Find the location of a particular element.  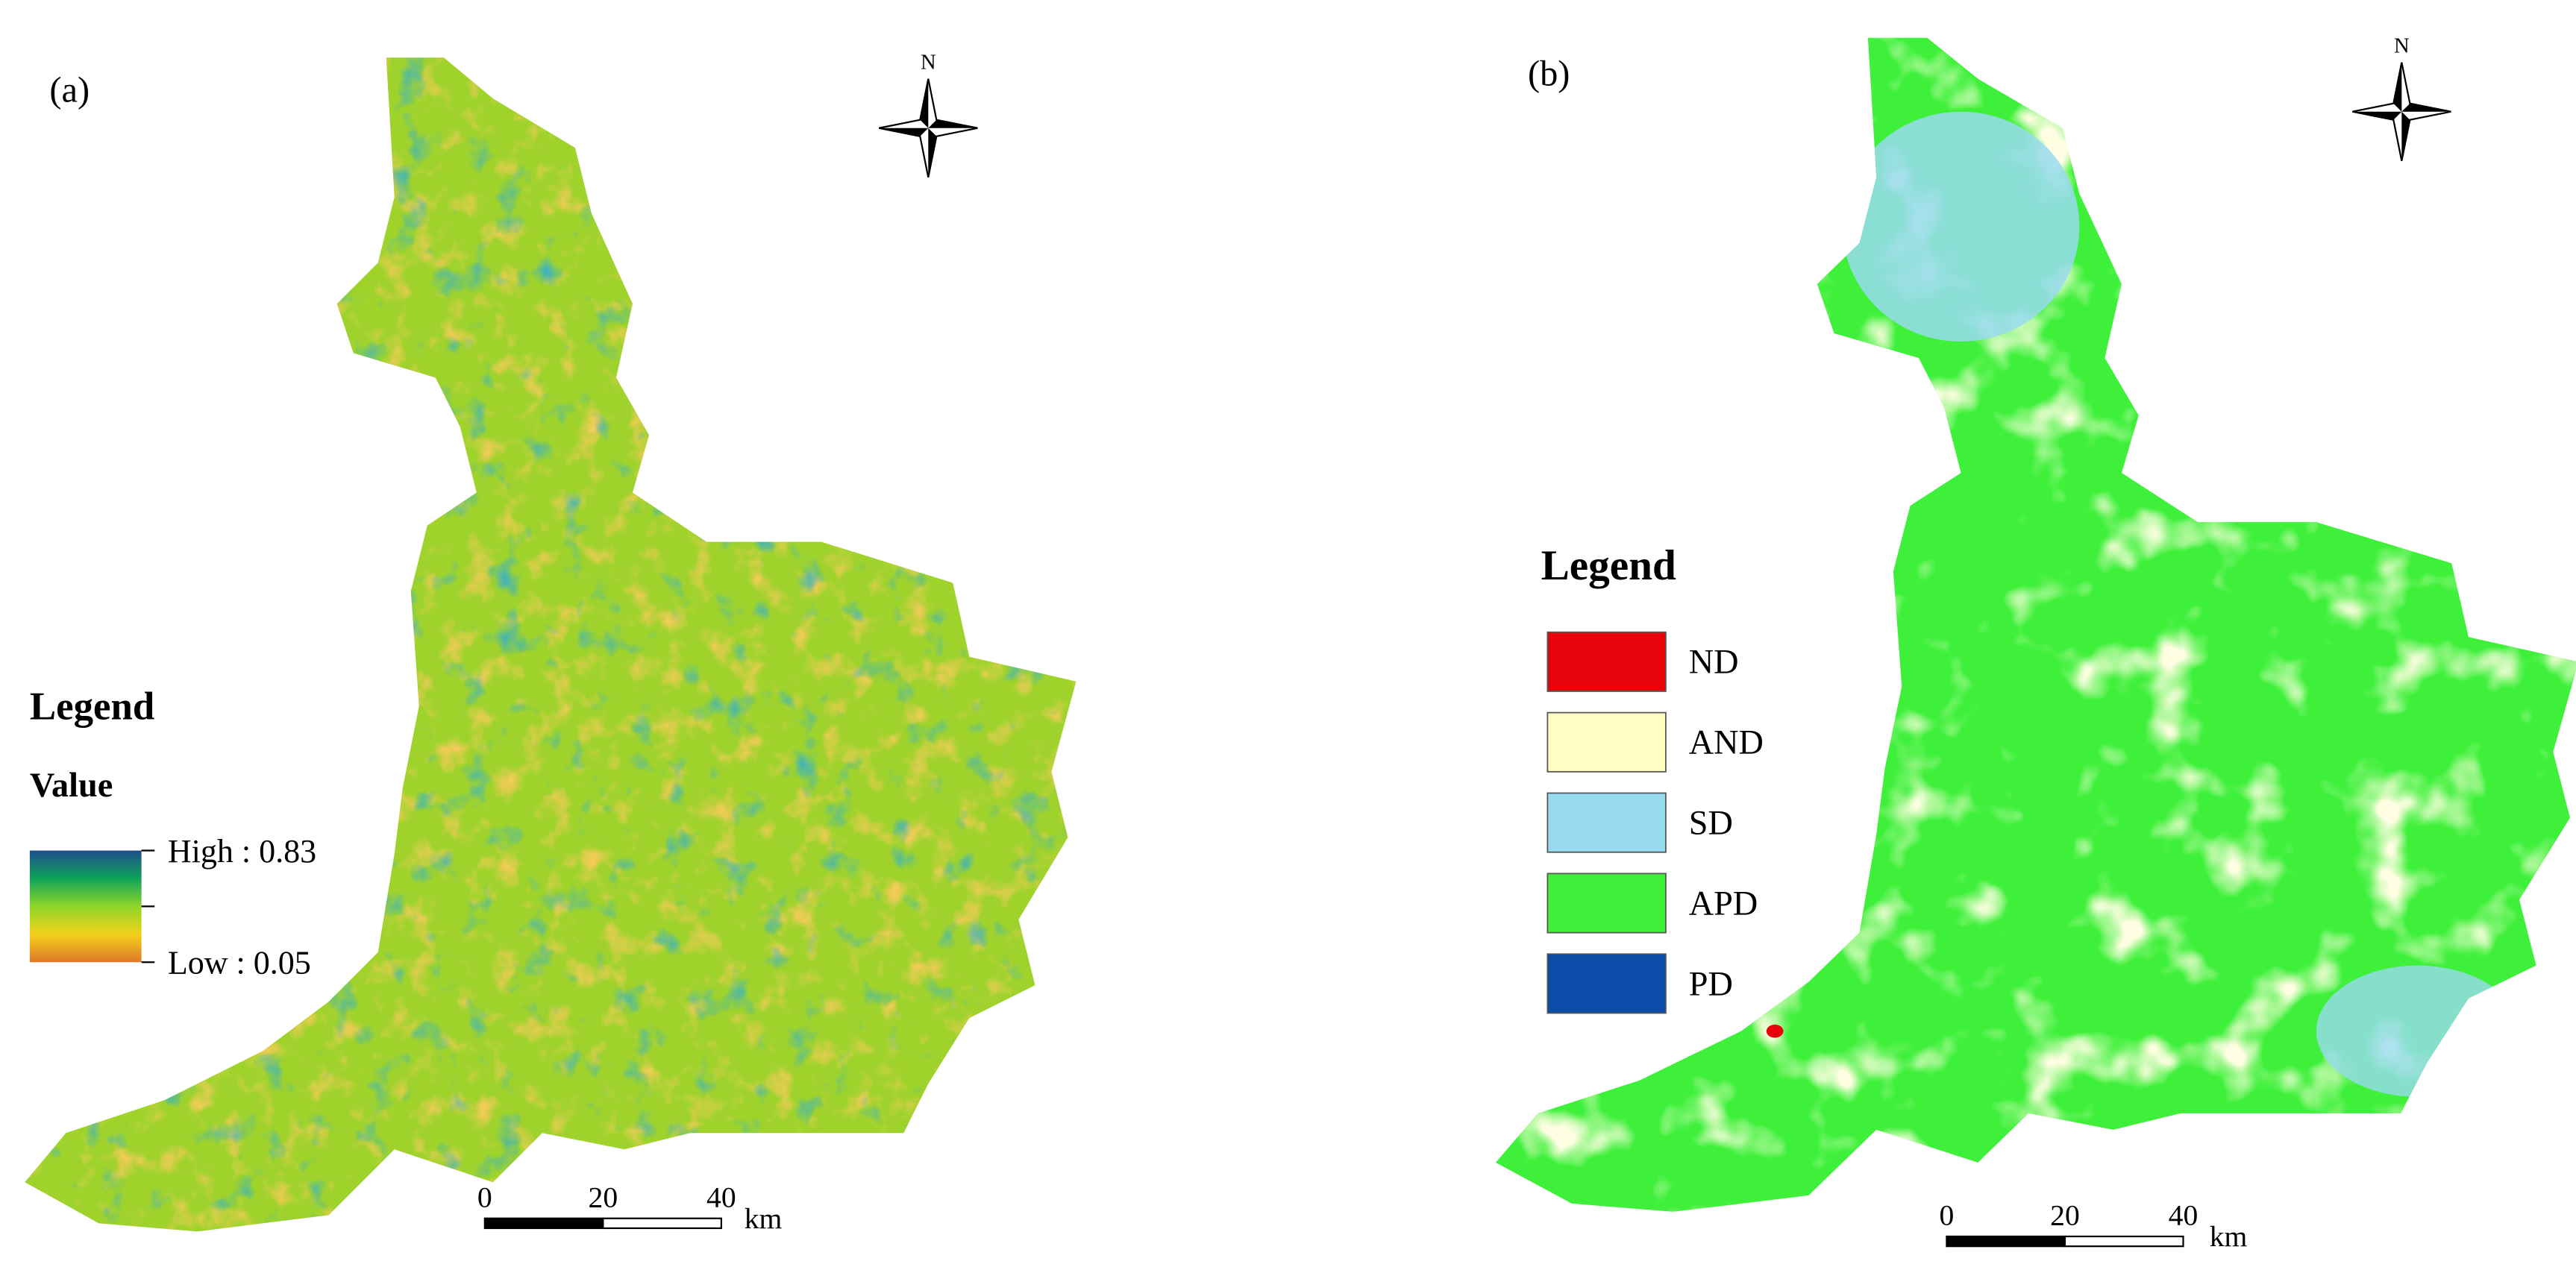

panel-label: (b) is located at coordinates (1549, 73).